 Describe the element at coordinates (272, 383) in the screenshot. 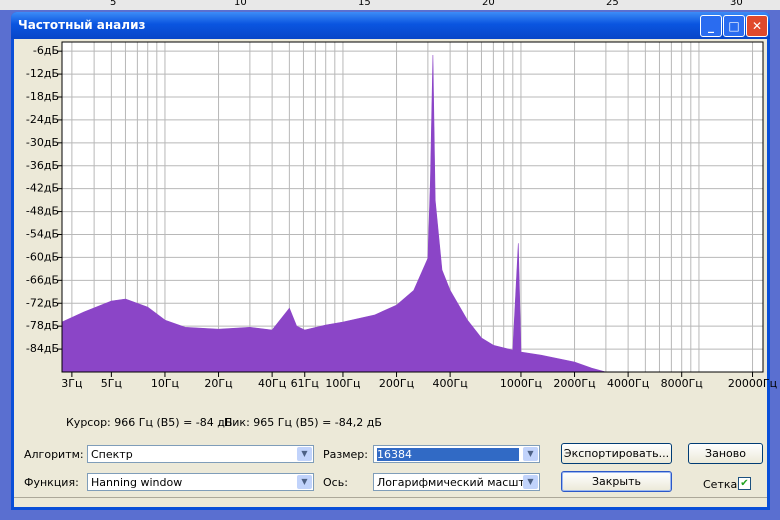

I see `x-tick-label: 40Гц` at that location.